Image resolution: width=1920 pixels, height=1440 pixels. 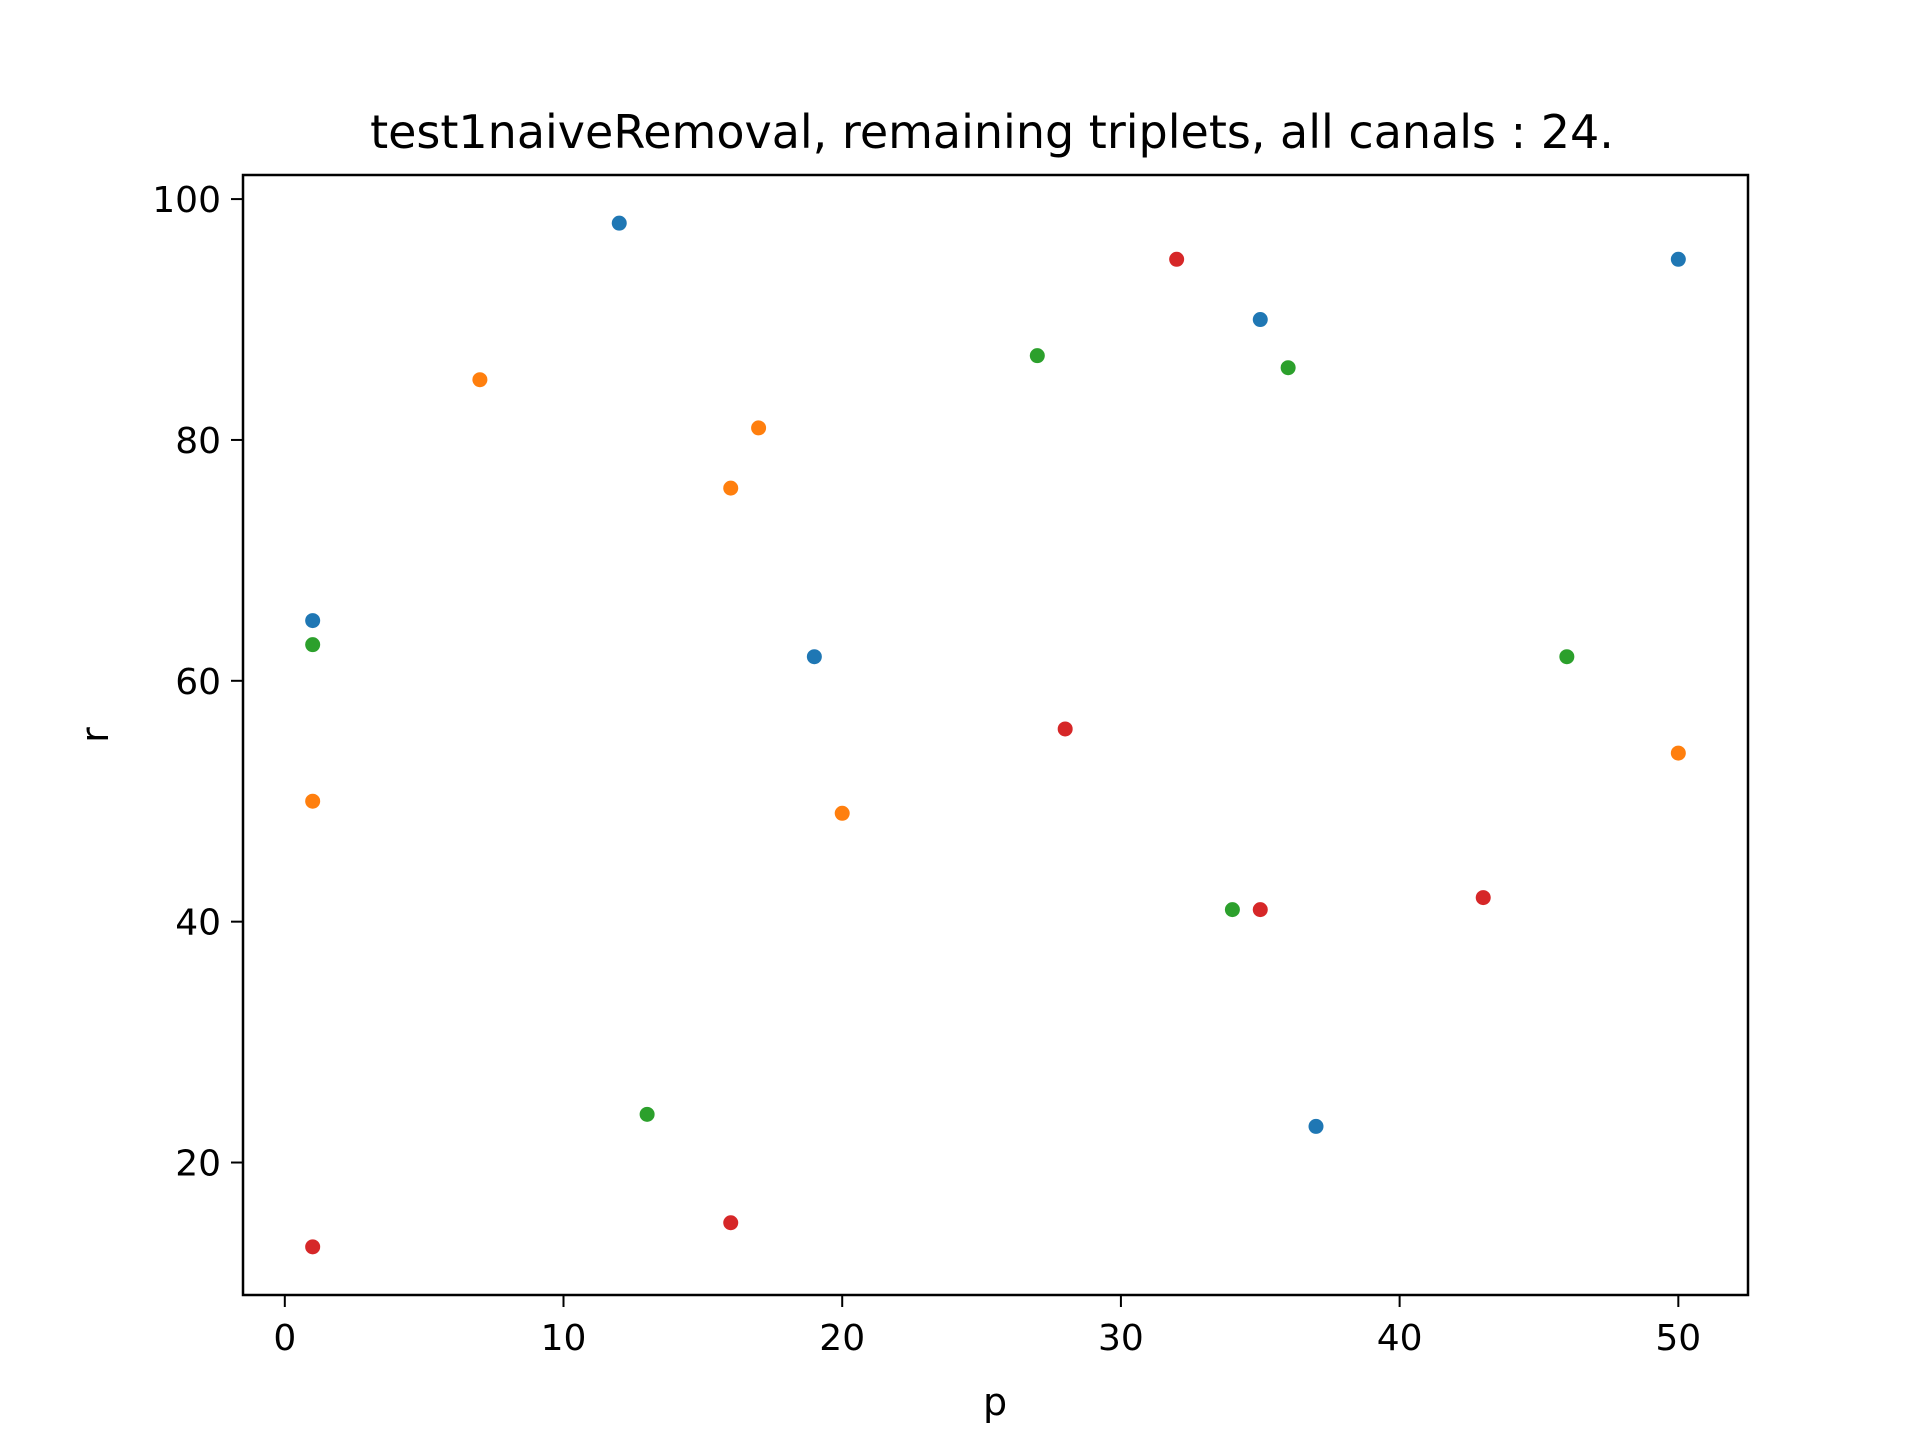 I want to click on y-tick-label: 20, so click(x=198, y=1164).